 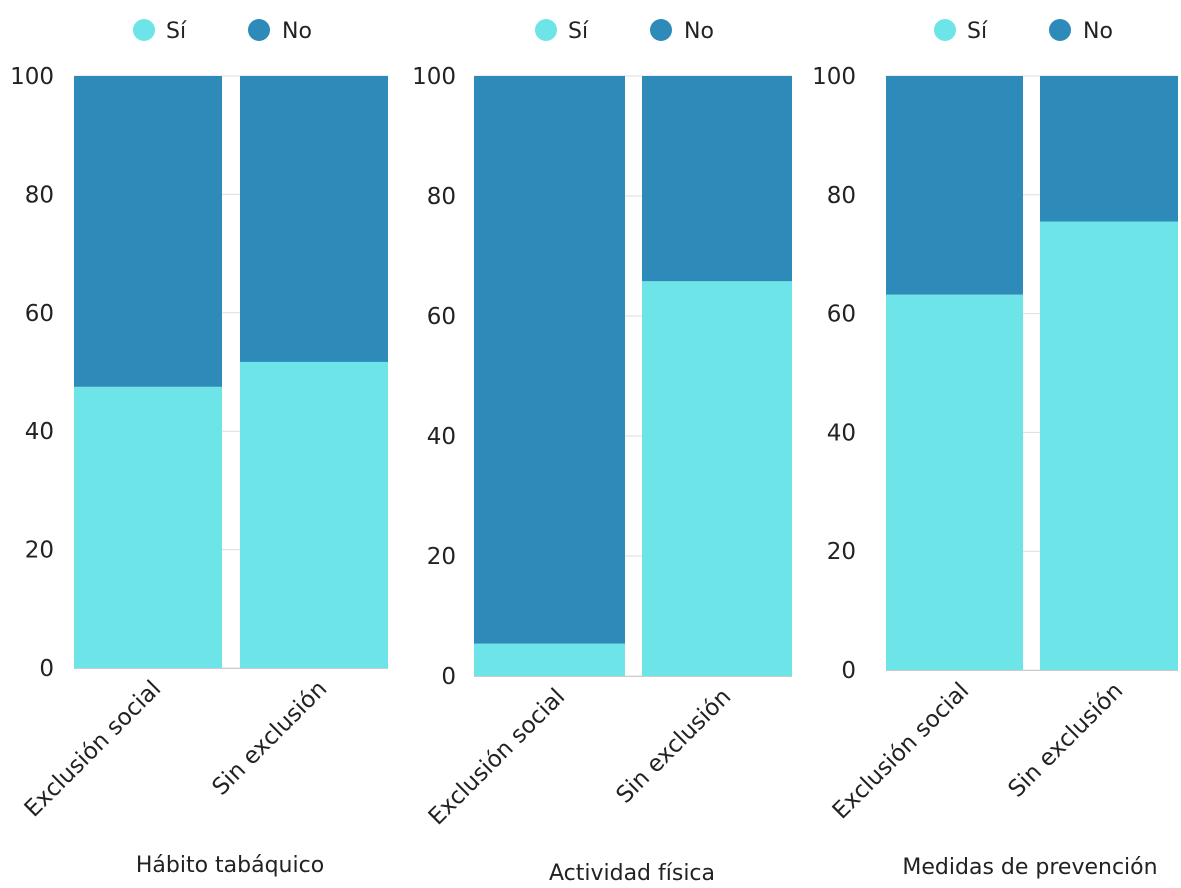 What do you see at coordinates (1029, 867) in the screenshot?
I see `x-axis-title: Medidas de prevención` at bounding box center [1029, 867].